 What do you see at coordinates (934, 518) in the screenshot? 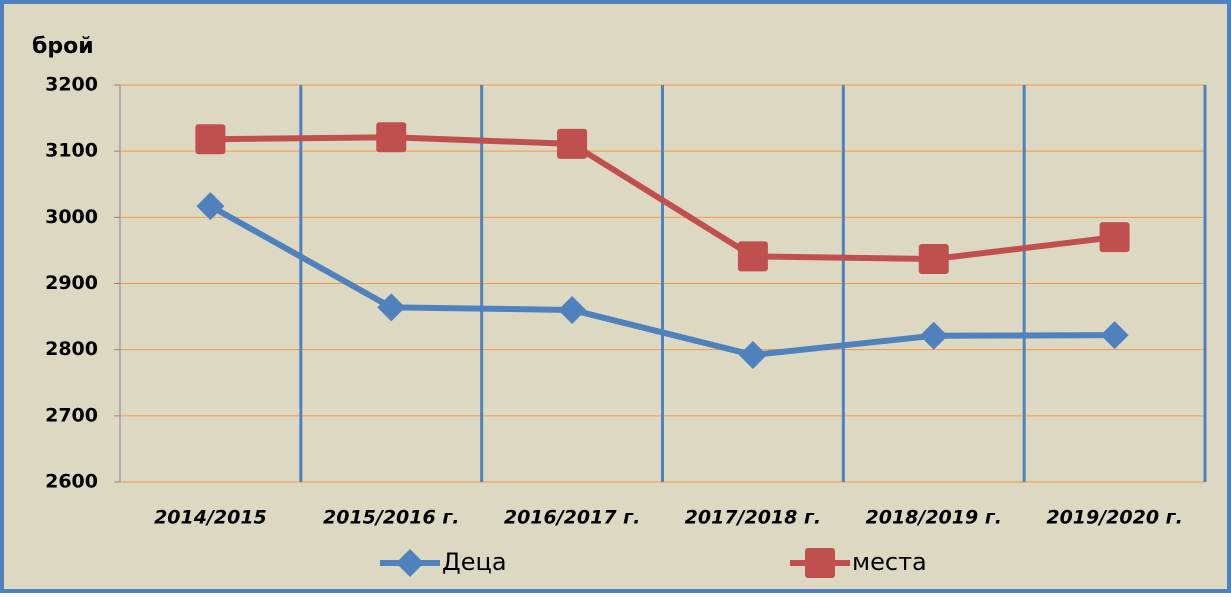
I see `x-tick-label: 2018/2019 г.` at bounding box center [934, 518].